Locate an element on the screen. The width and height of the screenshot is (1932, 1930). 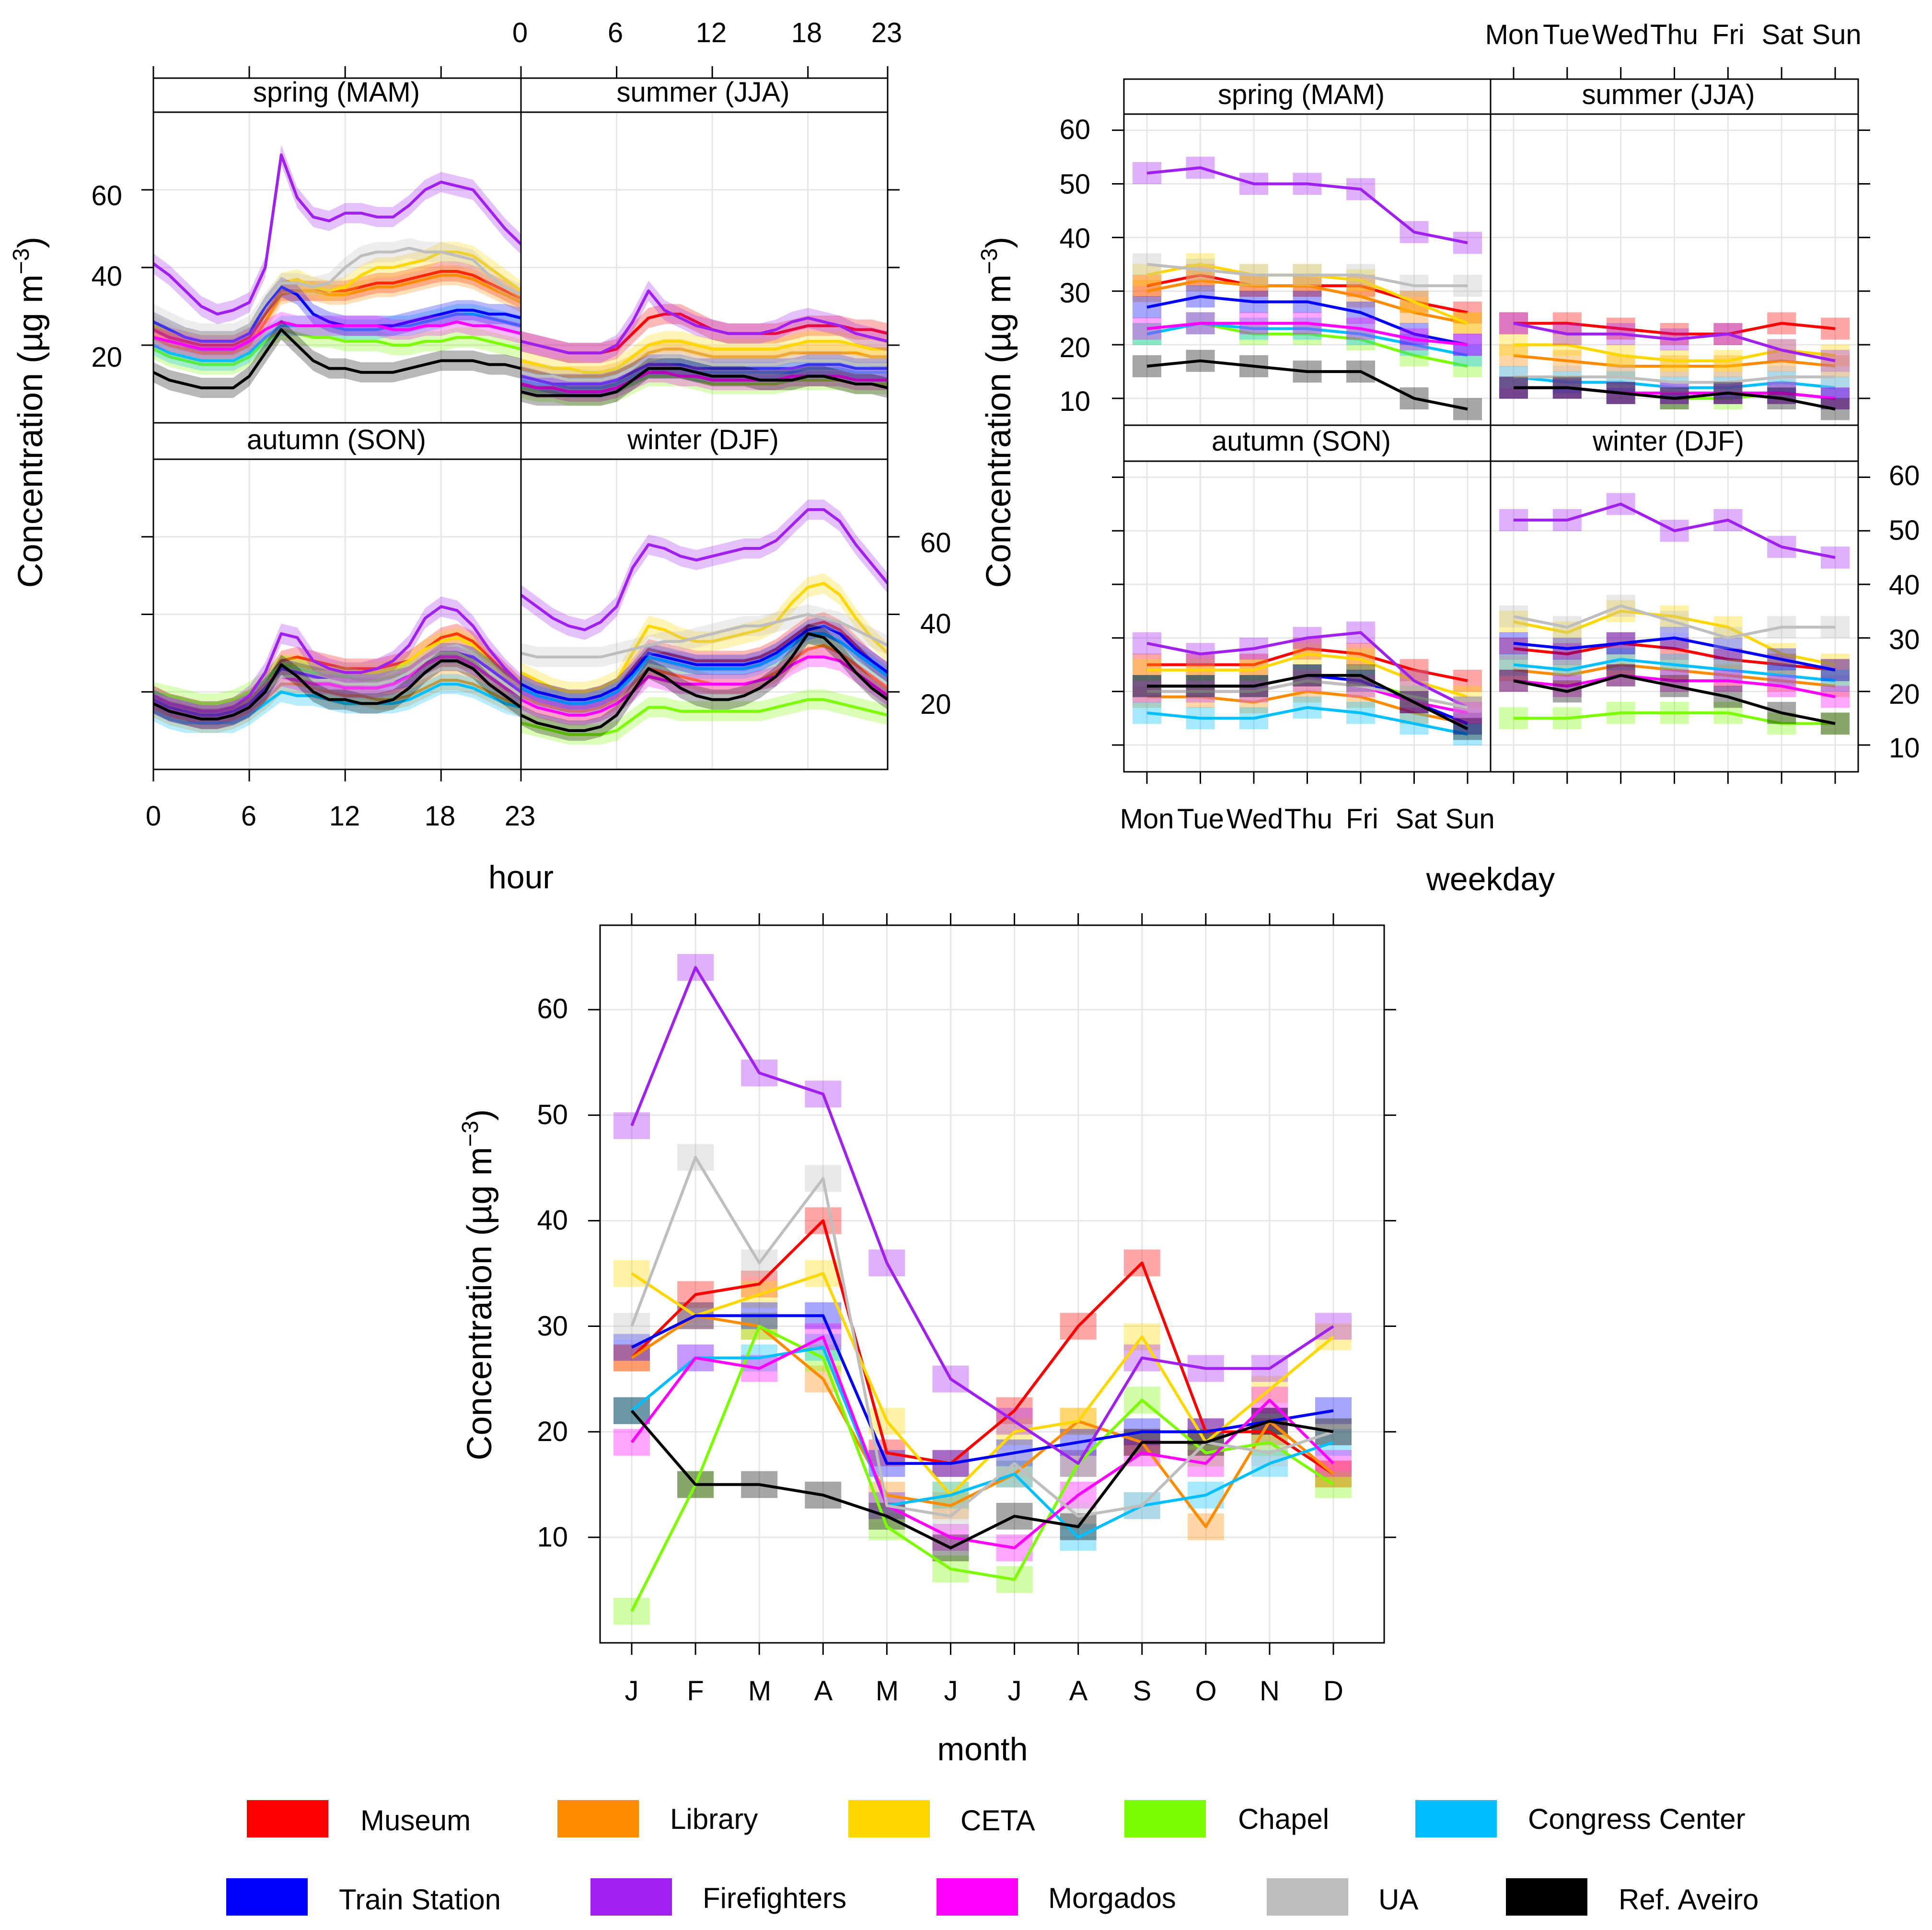
month-train-station-line is located at coordinates (982, 1389).